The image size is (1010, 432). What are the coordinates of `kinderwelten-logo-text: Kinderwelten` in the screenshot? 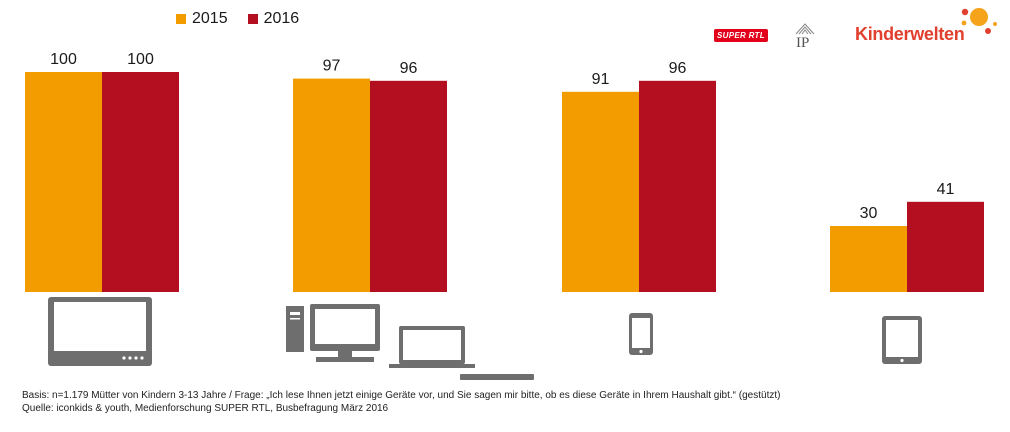 It's located at (910, 34).